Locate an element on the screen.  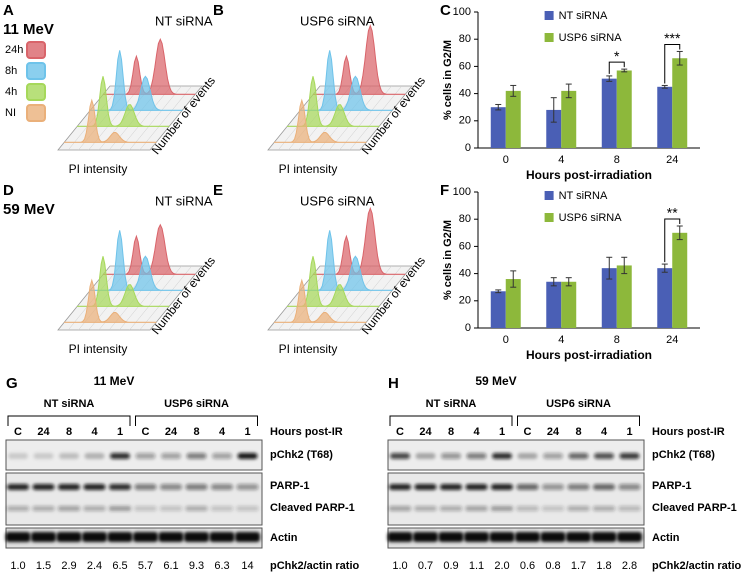
lane-label: 4 is located at coordinates (604, 432).